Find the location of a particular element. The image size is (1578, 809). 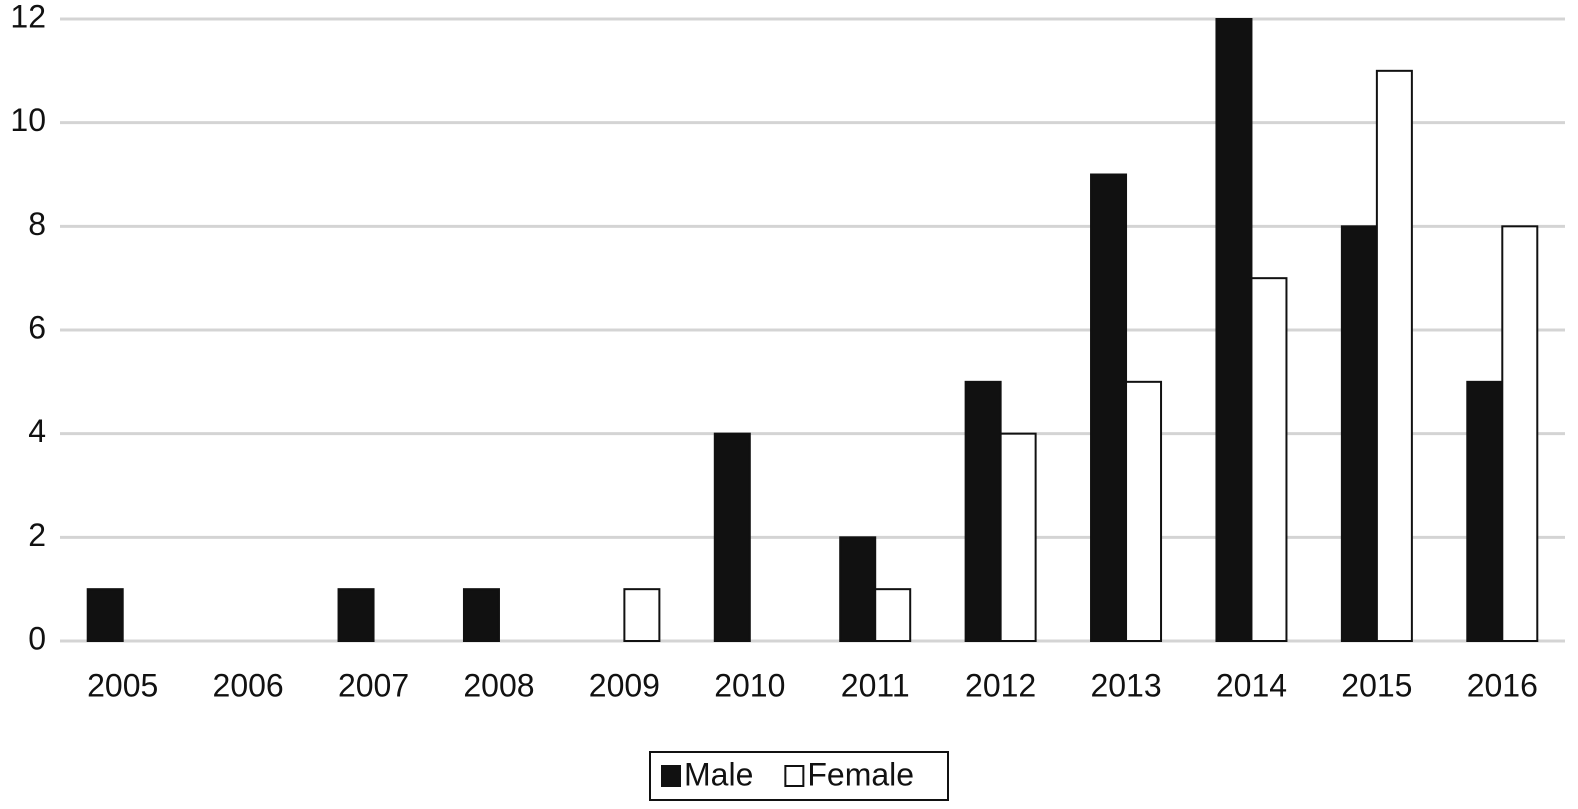

x-tick-label: 2010 is located at coordinates (749, 685).